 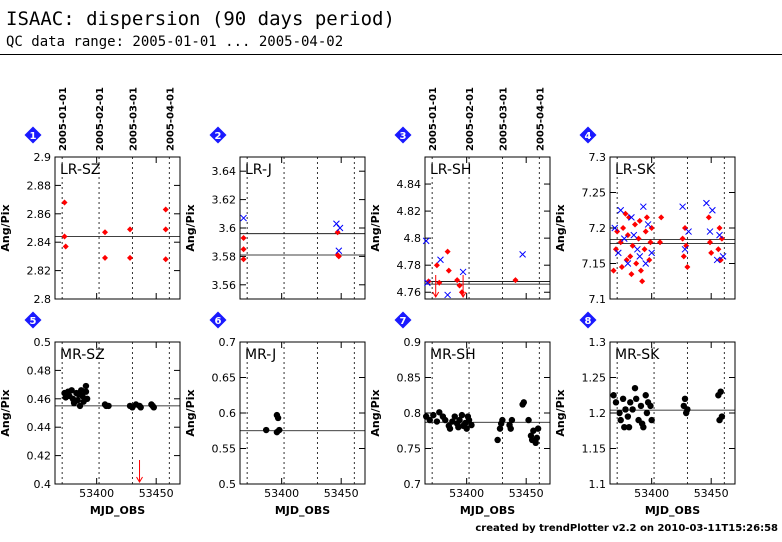 What do you see at coordinates (409, 265) in the screenshot?
I see `y-tick-label: 4.78` at bounding box center [409, 265].